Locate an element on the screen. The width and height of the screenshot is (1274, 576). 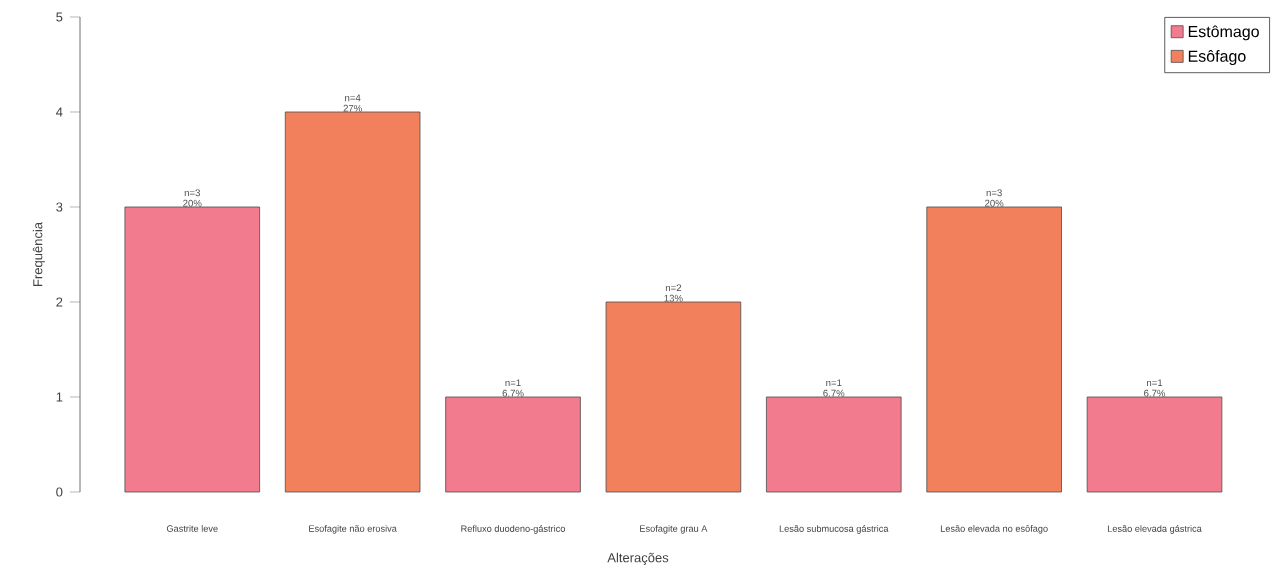
y-tick-label: 3 is located at coordinates (59, 207).